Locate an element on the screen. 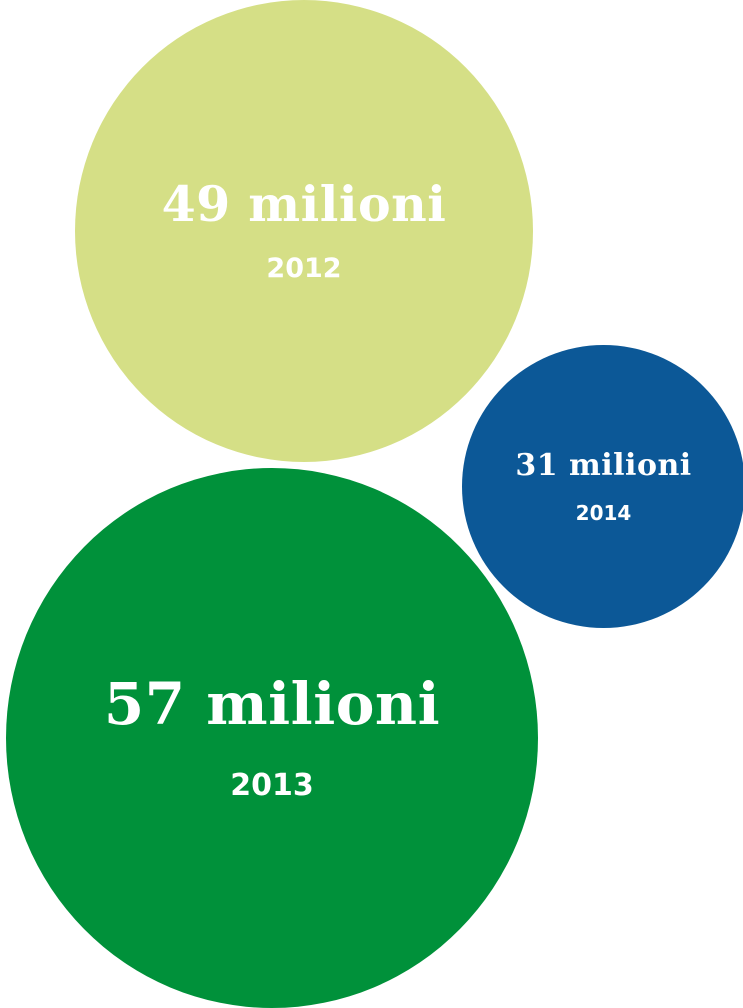 Image resolution: width=743 pixels, height=1008 pixels. bubble-year-2013: 2013 is located at coordinates (272, 785).